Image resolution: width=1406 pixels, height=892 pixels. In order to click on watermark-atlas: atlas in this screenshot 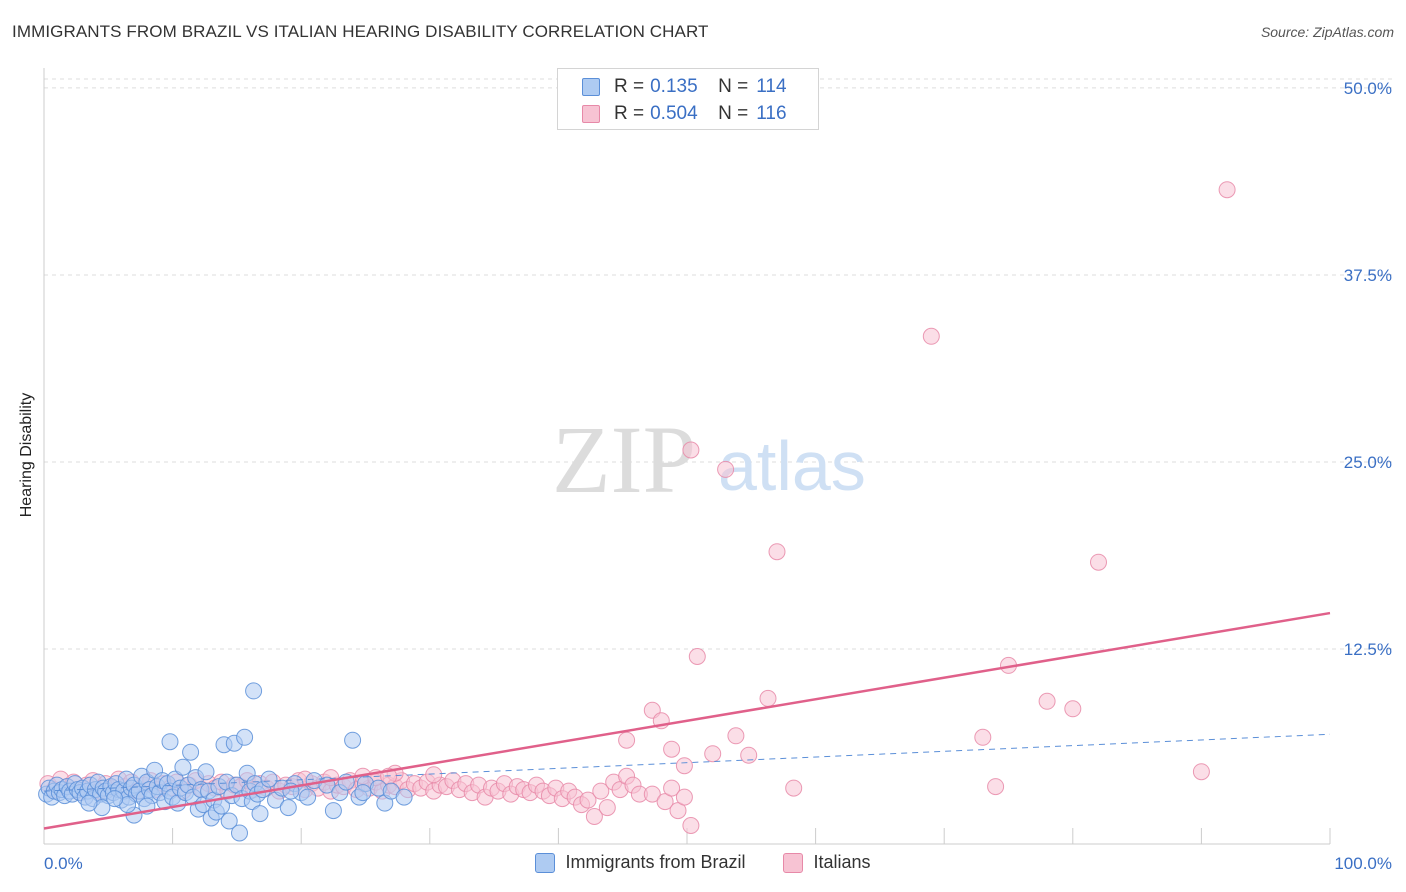, I will do `click(792, 466)`.